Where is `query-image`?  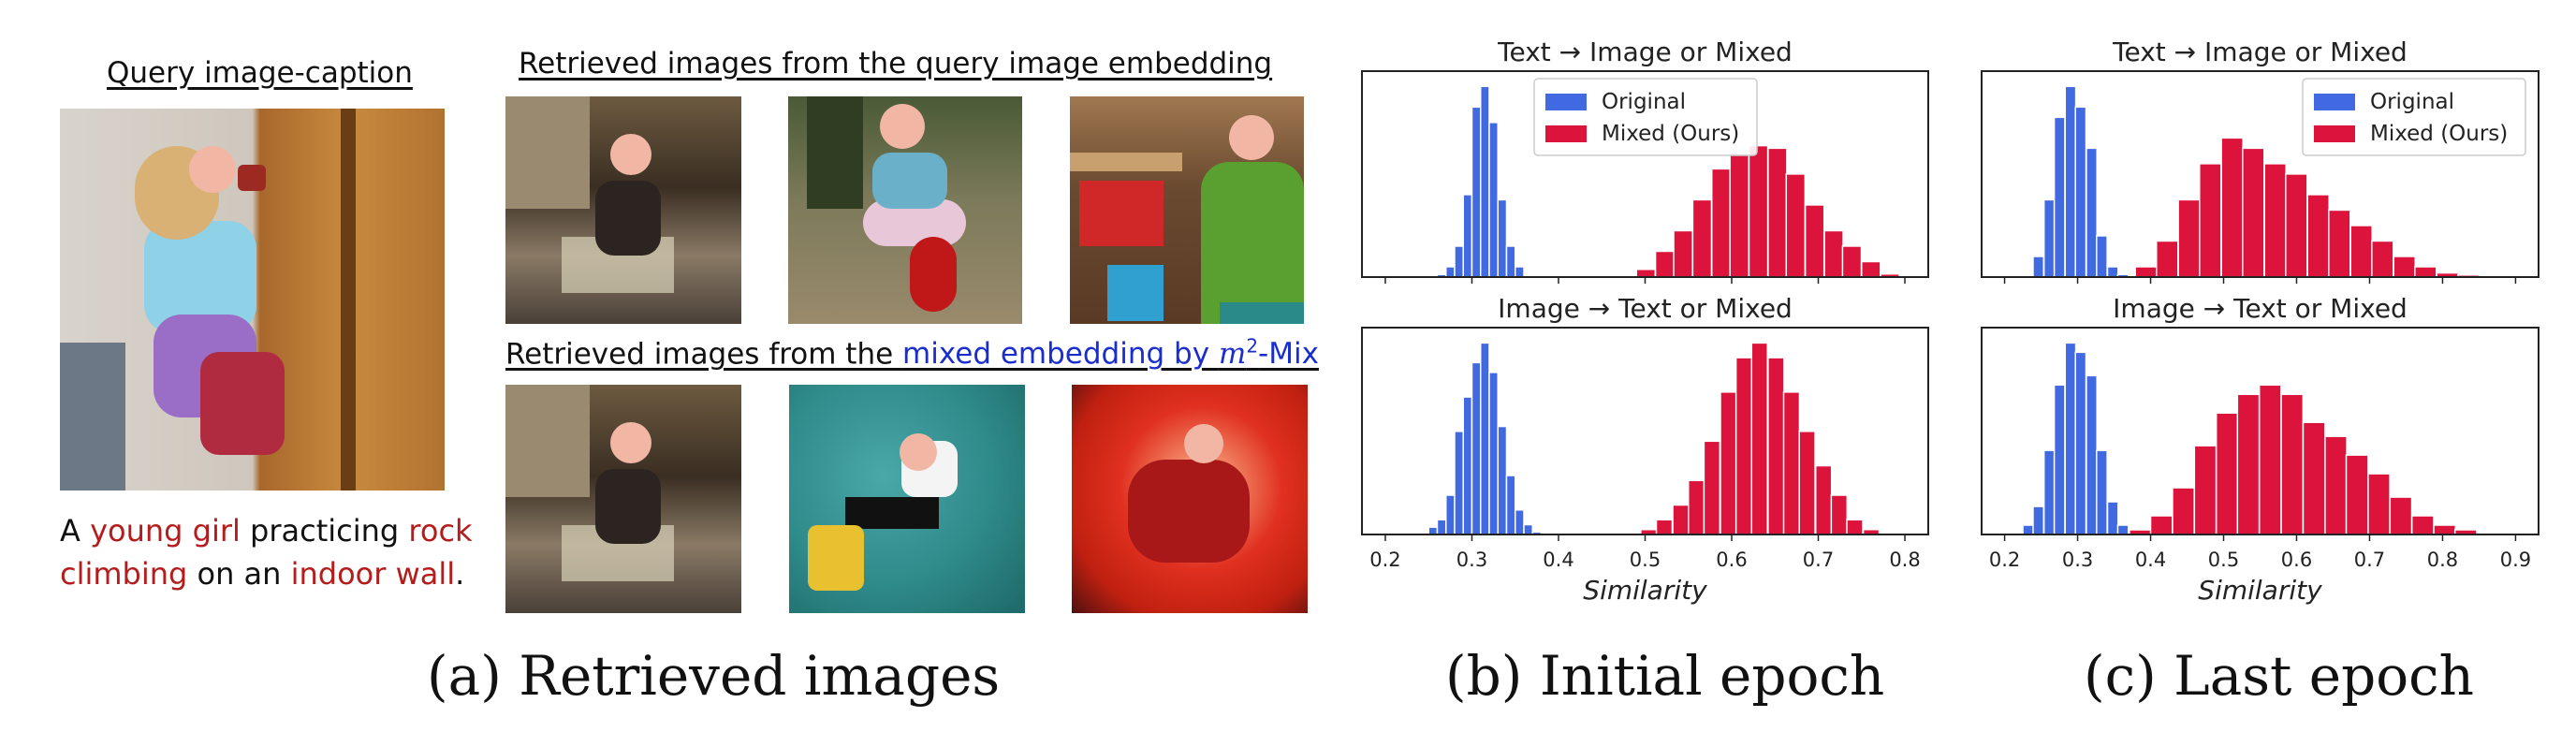 query-image is located at coordinates (252, 299).